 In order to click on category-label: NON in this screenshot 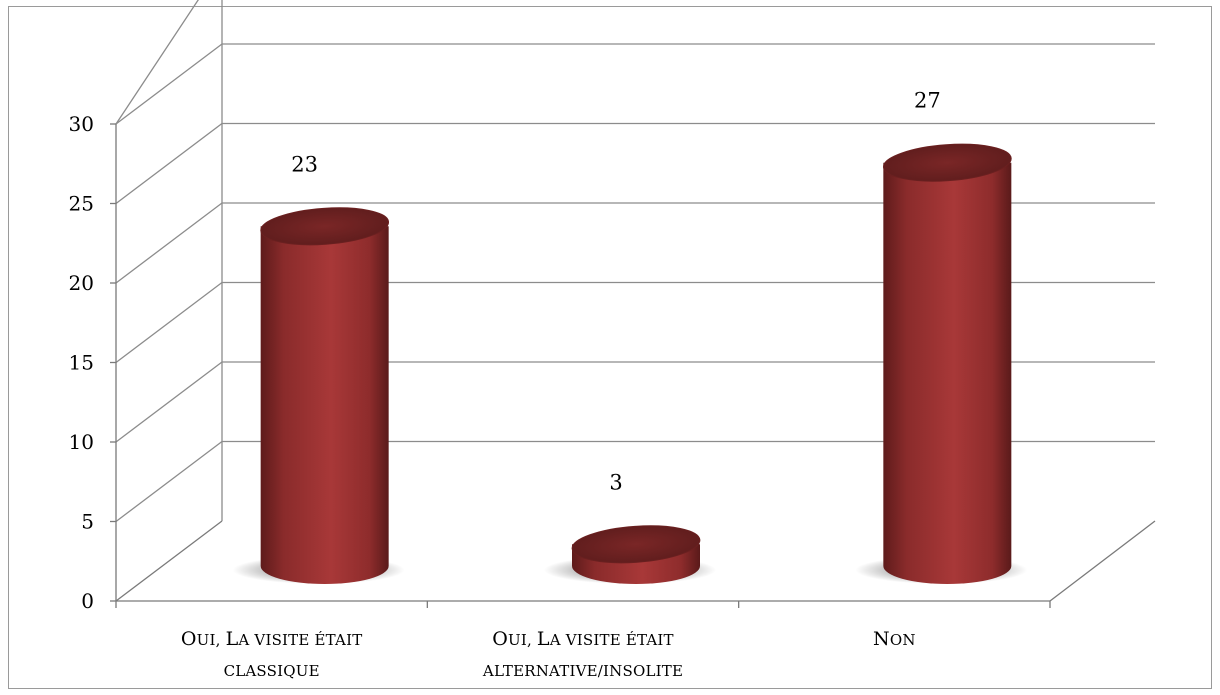, I will do `click(894, 639)`.